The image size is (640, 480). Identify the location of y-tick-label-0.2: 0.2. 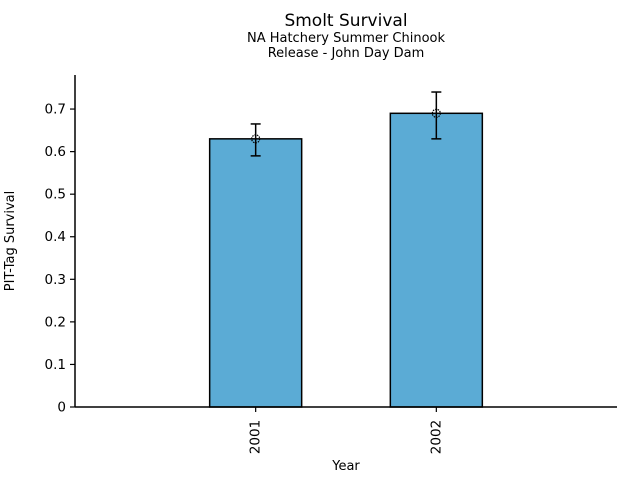
(55, 322).